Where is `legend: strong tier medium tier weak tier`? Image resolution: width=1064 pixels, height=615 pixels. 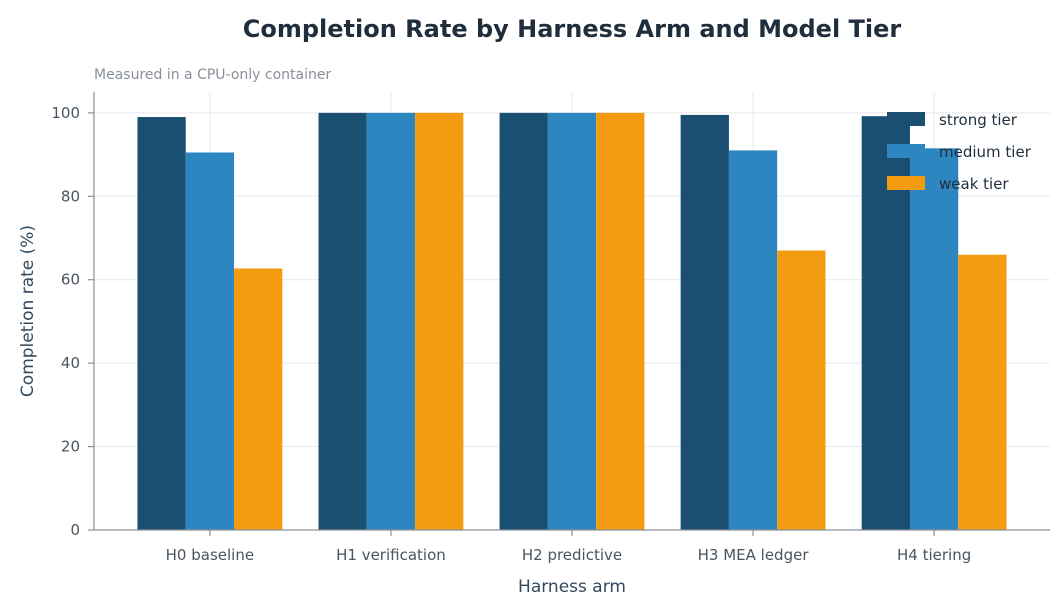
legend: strong tier medium tier weak tier is located at coordinates (959, 152).